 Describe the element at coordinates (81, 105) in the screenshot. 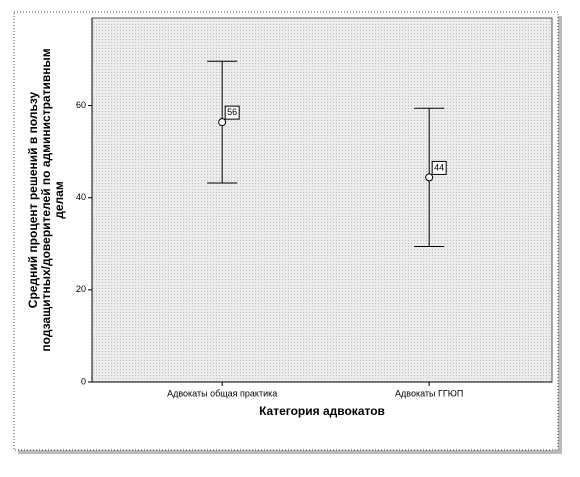

I see `y-tick-label: 60` at that location.